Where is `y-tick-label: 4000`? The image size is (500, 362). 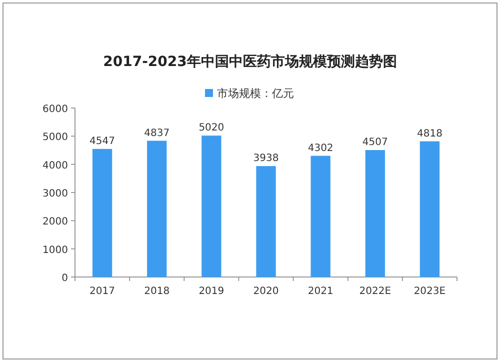
y-tick-label: 4000 is located at coordinates (55, 166).